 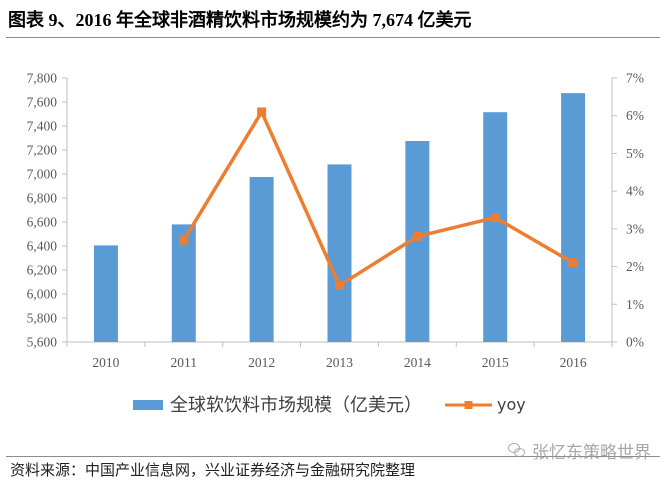 What do you see at coordinates (105, 293) in the screenshot?
I see `bar-2010` at bounding box center [105, 293].